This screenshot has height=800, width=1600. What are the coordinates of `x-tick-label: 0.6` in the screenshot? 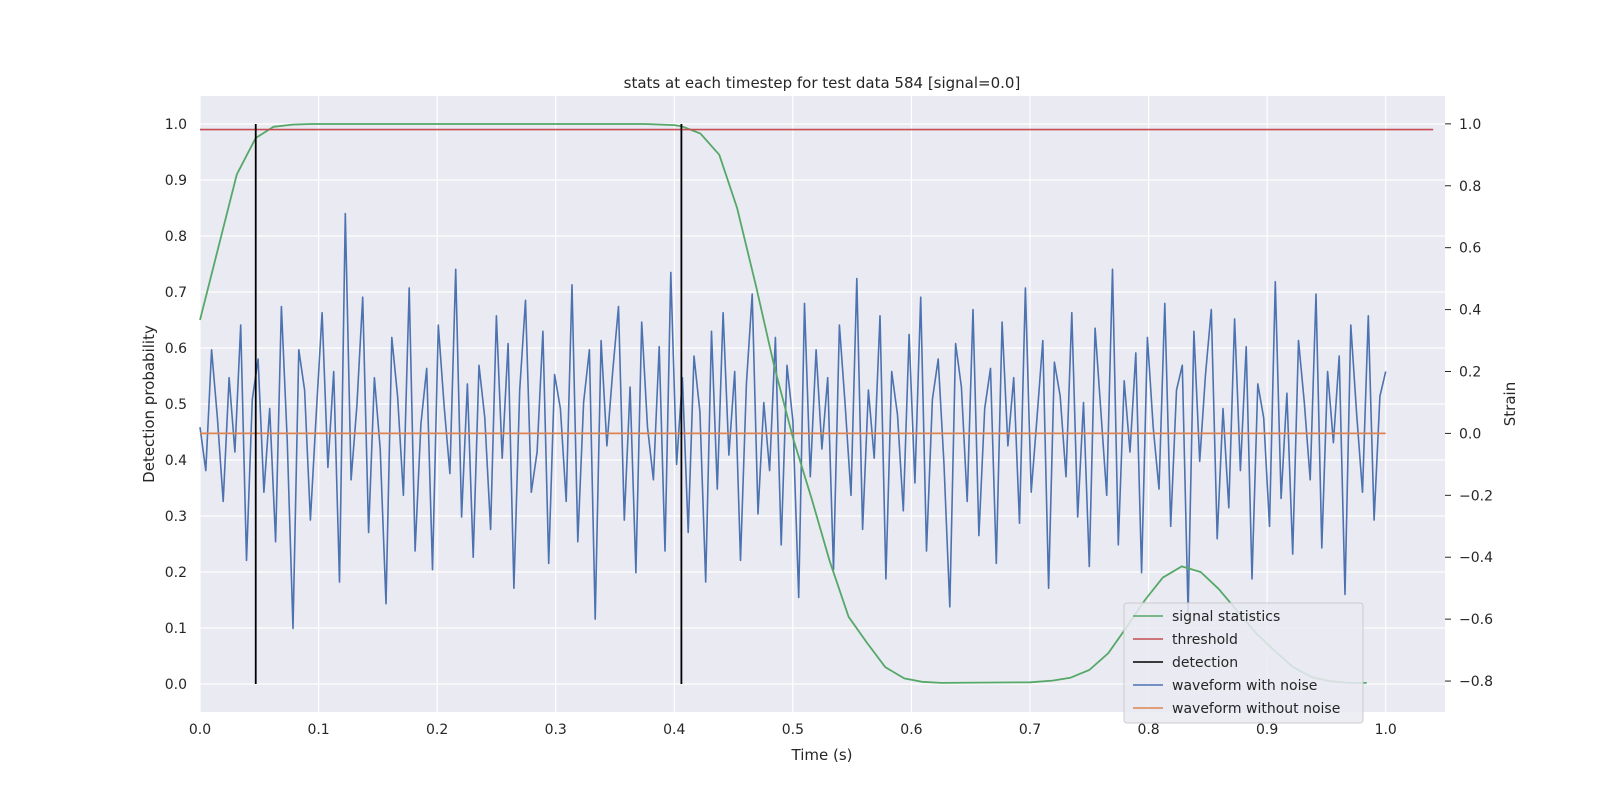 It's located at (911, 730).